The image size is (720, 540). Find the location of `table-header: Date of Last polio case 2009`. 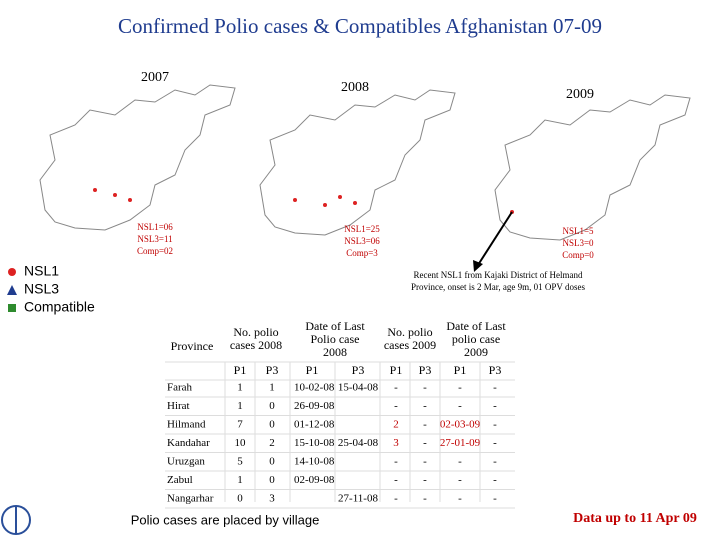

table-header: Date of Last polio case 2009 is located at coordinates (476, 339).